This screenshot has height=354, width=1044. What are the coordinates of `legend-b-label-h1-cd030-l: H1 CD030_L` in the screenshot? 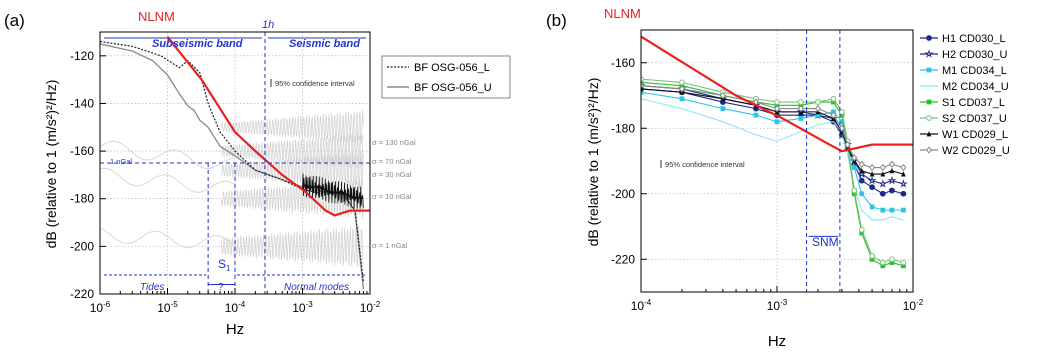 It's located at (974, 39).